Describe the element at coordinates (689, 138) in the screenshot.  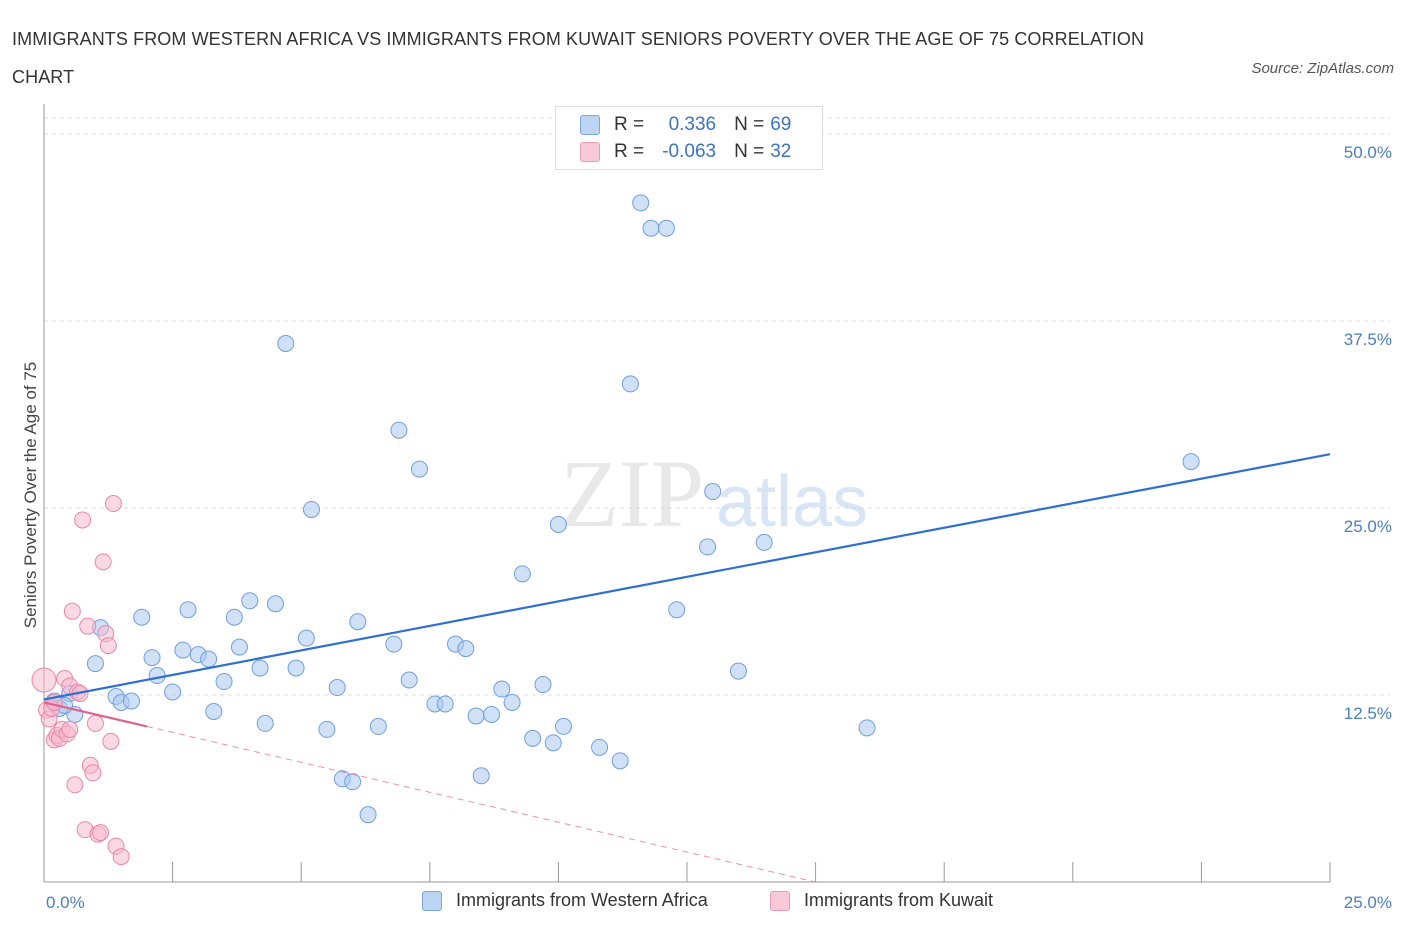
I see `stats-legend: R = 0.336 N = 69 R = -0.063 N = 32` at that location.